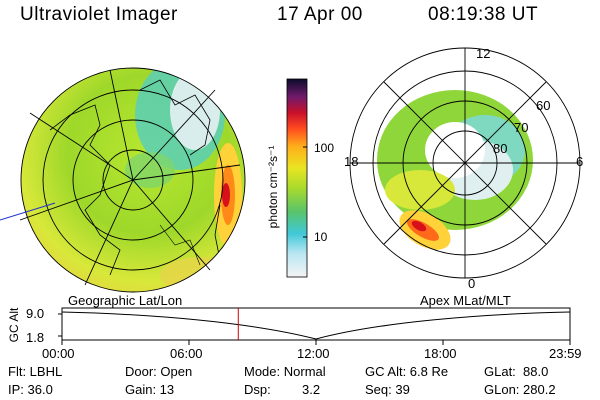 This screenshot has height=400, width=600. I want to click on info-mode: Mode: Normal, so click(285, 371).